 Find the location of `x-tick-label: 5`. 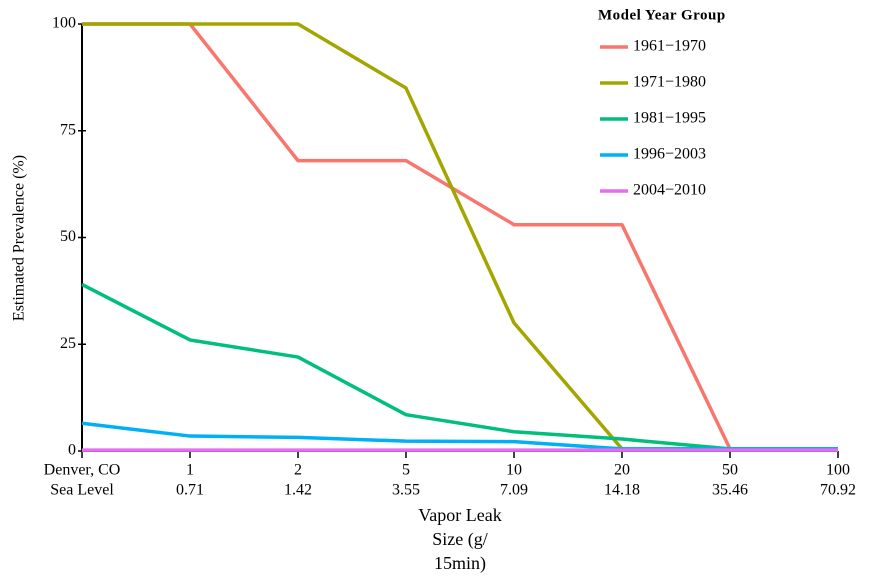

x-tick-label: 5 is located at coordinates (406, 470).